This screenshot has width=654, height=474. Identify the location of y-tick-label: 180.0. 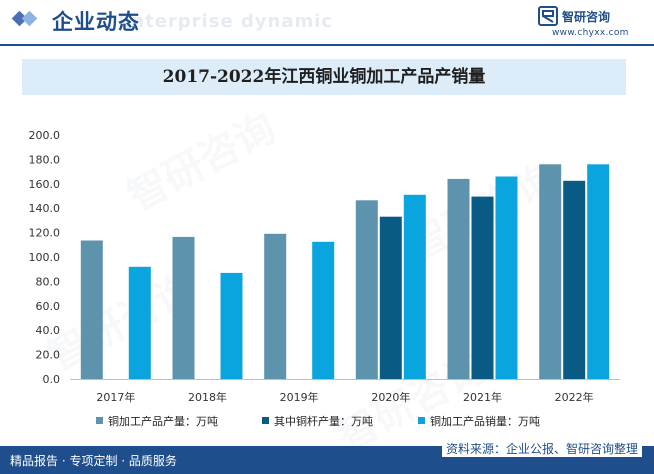
(45, 159).